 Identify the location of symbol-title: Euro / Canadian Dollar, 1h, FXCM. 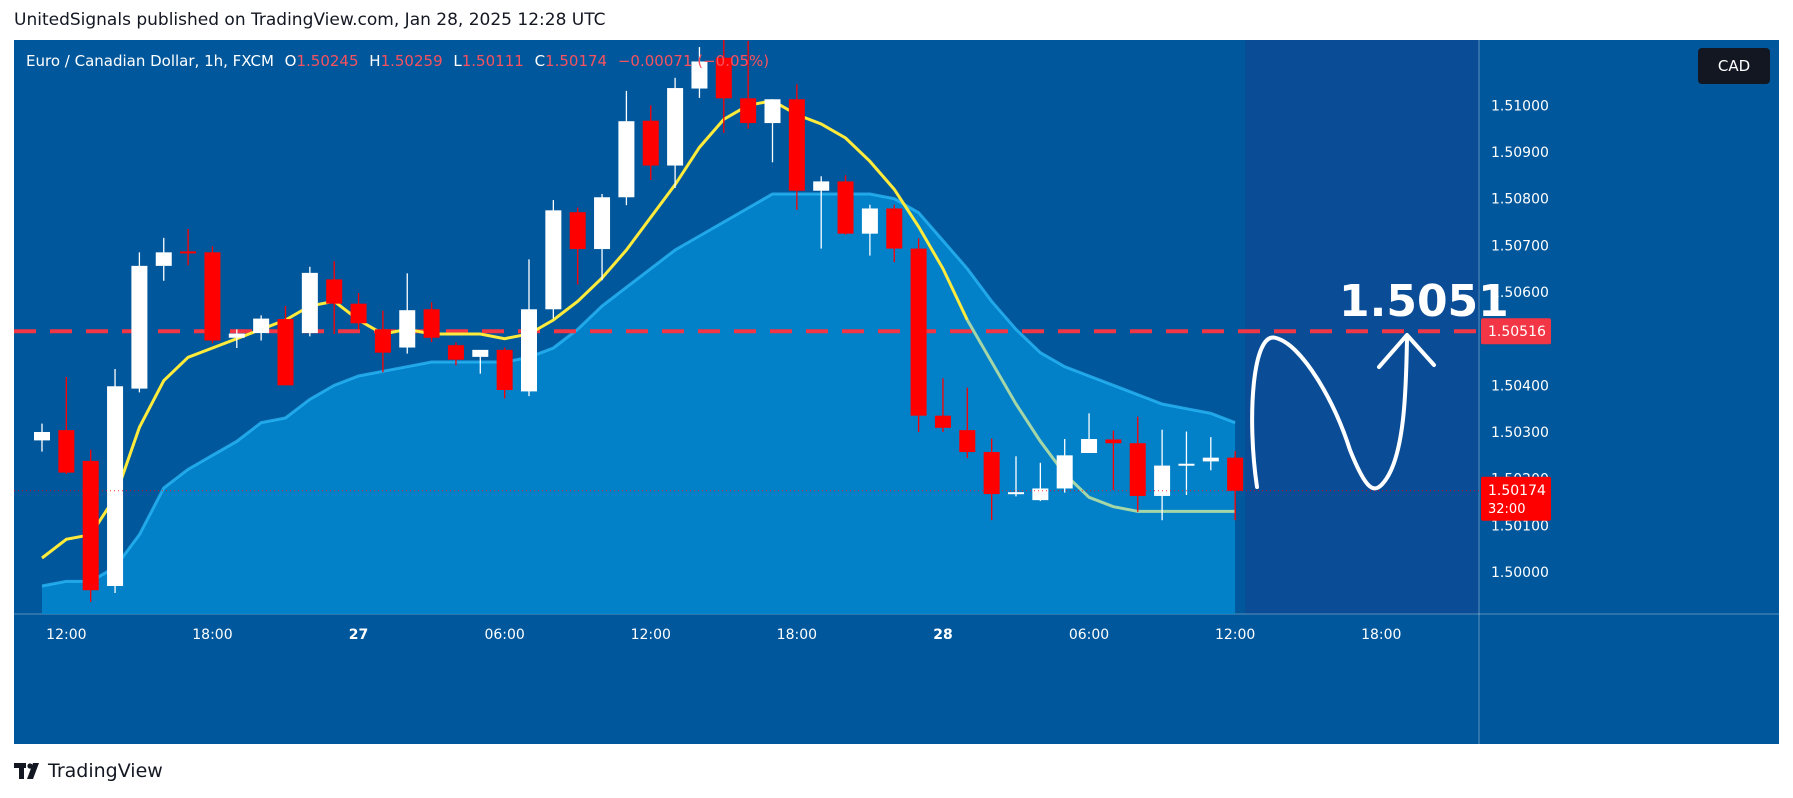
(150, 61).